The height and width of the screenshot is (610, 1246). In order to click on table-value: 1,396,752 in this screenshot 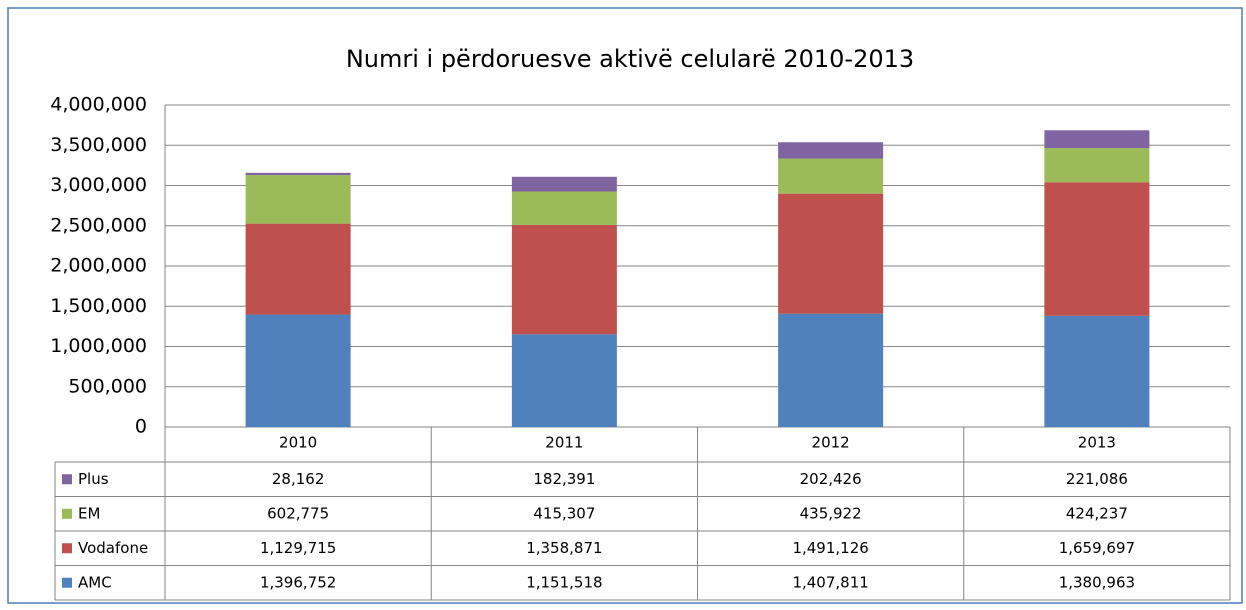, I will do `click(298, 582)`.